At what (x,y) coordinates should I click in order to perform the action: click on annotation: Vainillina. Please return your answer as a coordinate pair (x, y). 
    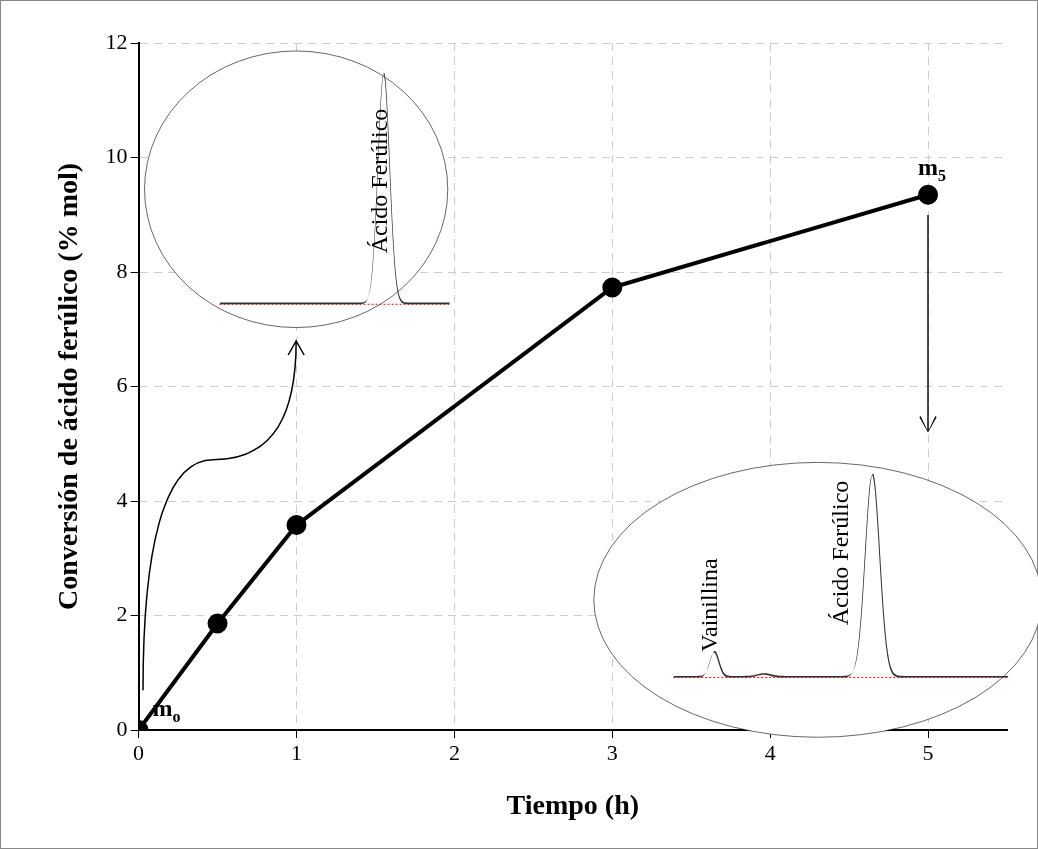
    Looking at the image, I should click on (709, 605).